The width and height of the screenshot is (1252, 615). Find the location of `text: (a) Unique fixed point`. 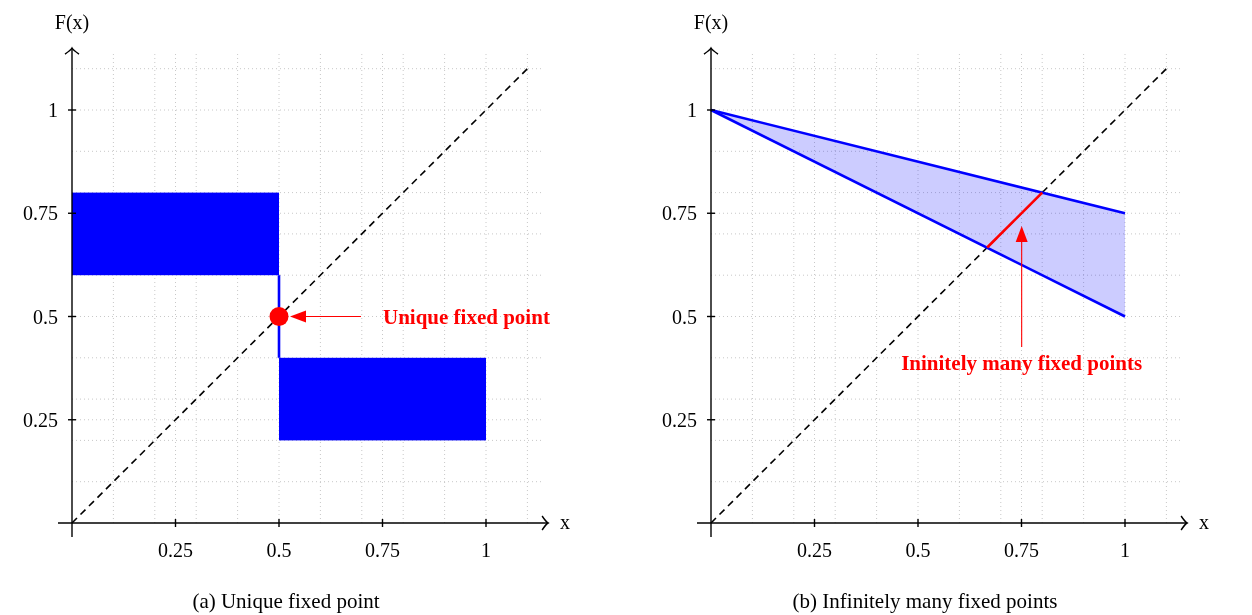

text: (a) Unique fixed point is located at coordinates (286, 601).